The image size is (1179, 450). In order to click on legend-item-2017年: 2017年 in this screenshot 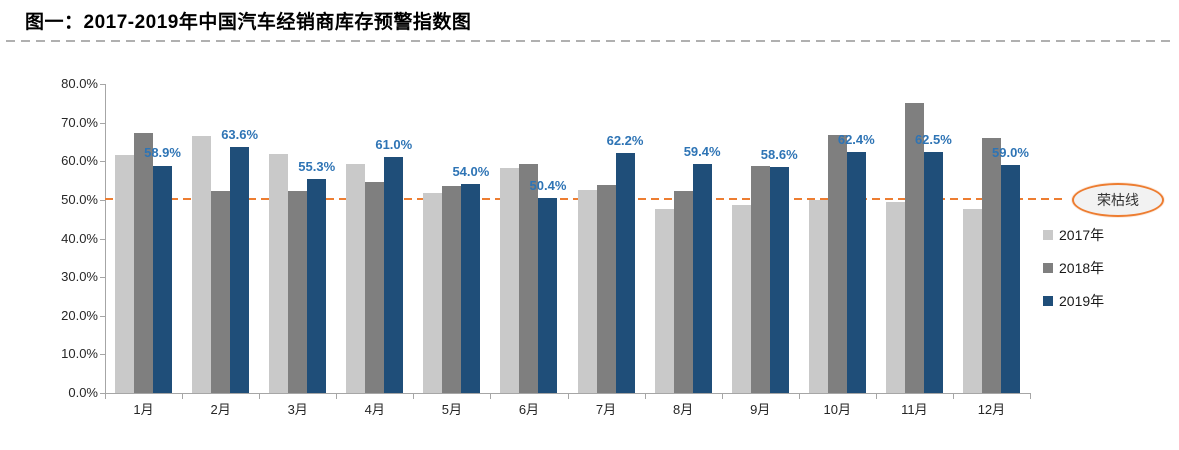, I will do `click(1103, 235)`.